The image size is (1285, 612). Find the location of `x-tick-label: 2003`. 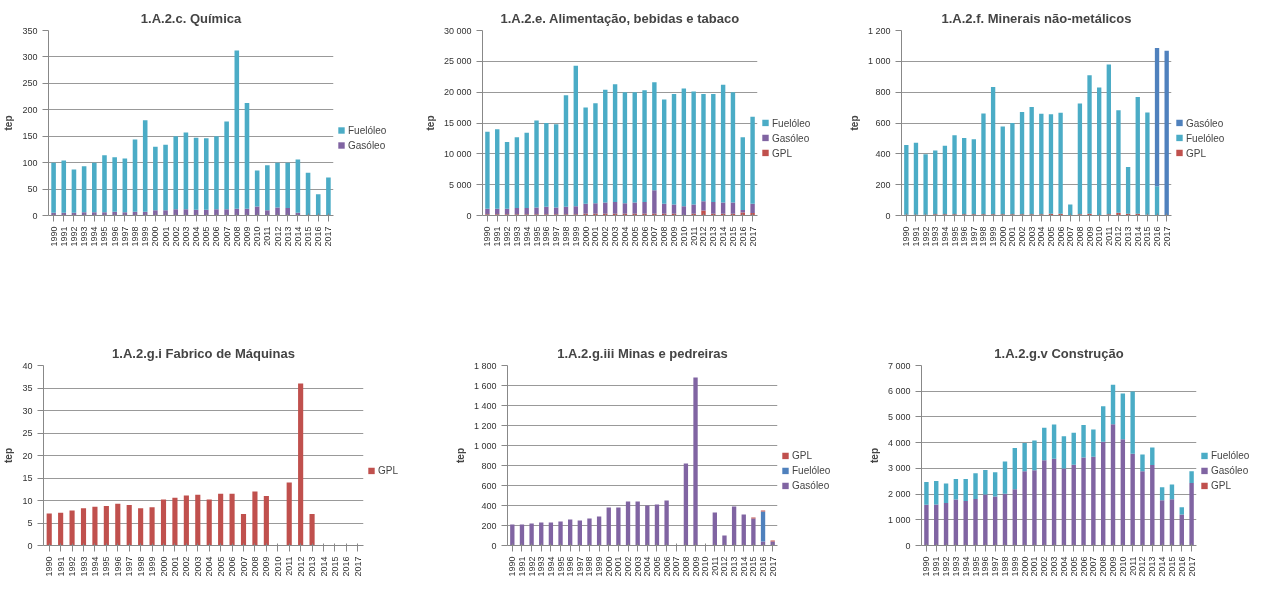

x-tick-label: 2003 is located at coordinates (1054, 566).